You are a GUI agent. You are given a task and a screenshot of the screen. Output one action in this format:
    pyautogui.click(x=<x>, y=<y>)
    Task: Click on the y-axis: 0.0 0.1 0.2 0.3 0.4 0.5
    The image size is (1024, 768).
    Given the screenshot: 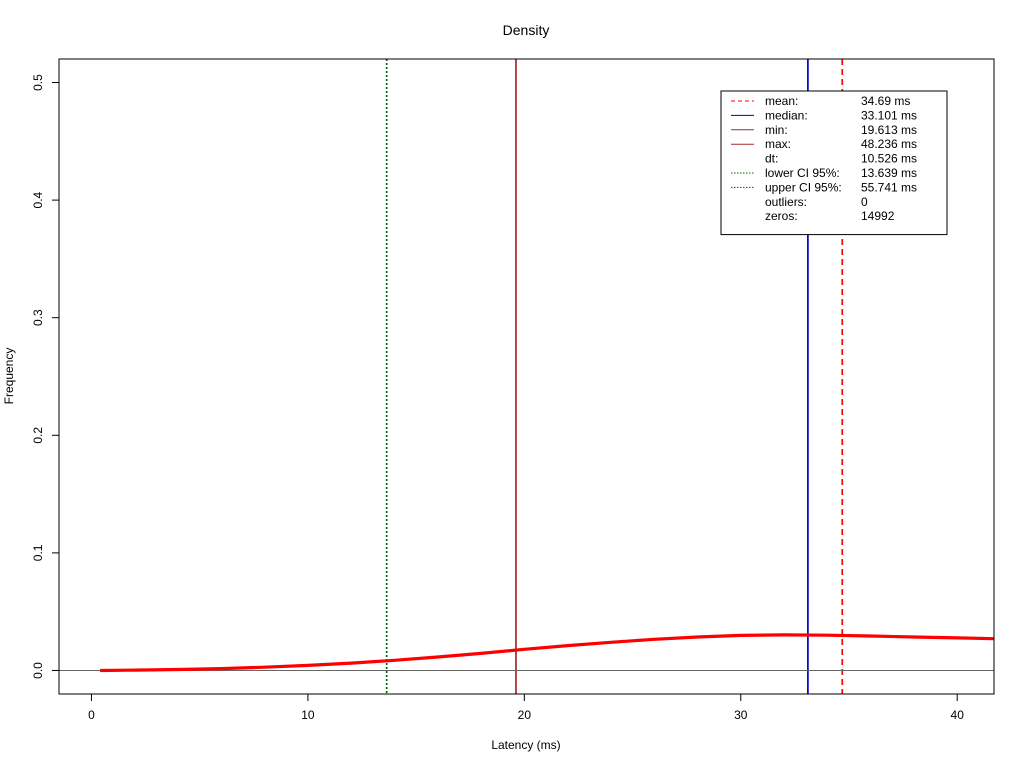 What is the action you would take?
    pyautogui.click(x=45, y=376)
    